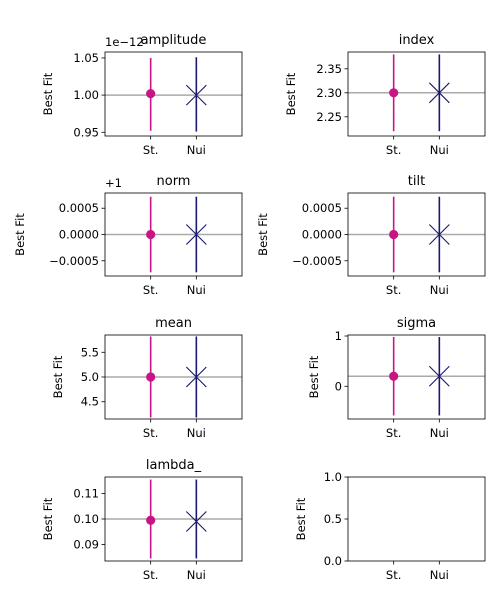 Image resolution: width=500 pixels, height=600 pixels. I want to click on ytick-label: 0.0, so click(333, 561).